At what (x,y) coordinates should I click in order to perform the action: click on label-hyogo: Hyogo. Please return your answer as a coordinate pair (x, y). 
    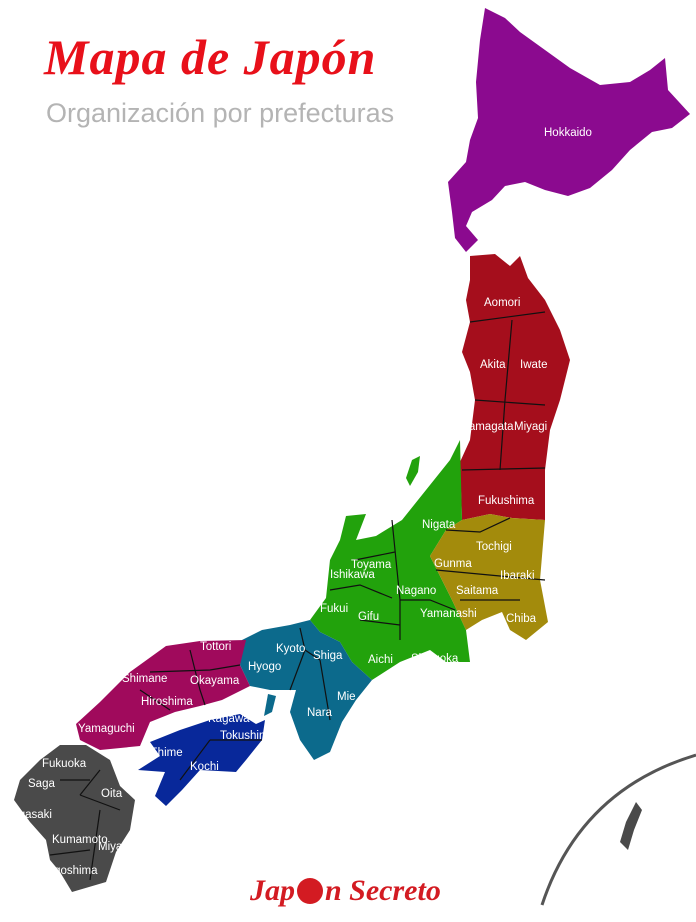
    Looking at the image, I should click on (264, 667).